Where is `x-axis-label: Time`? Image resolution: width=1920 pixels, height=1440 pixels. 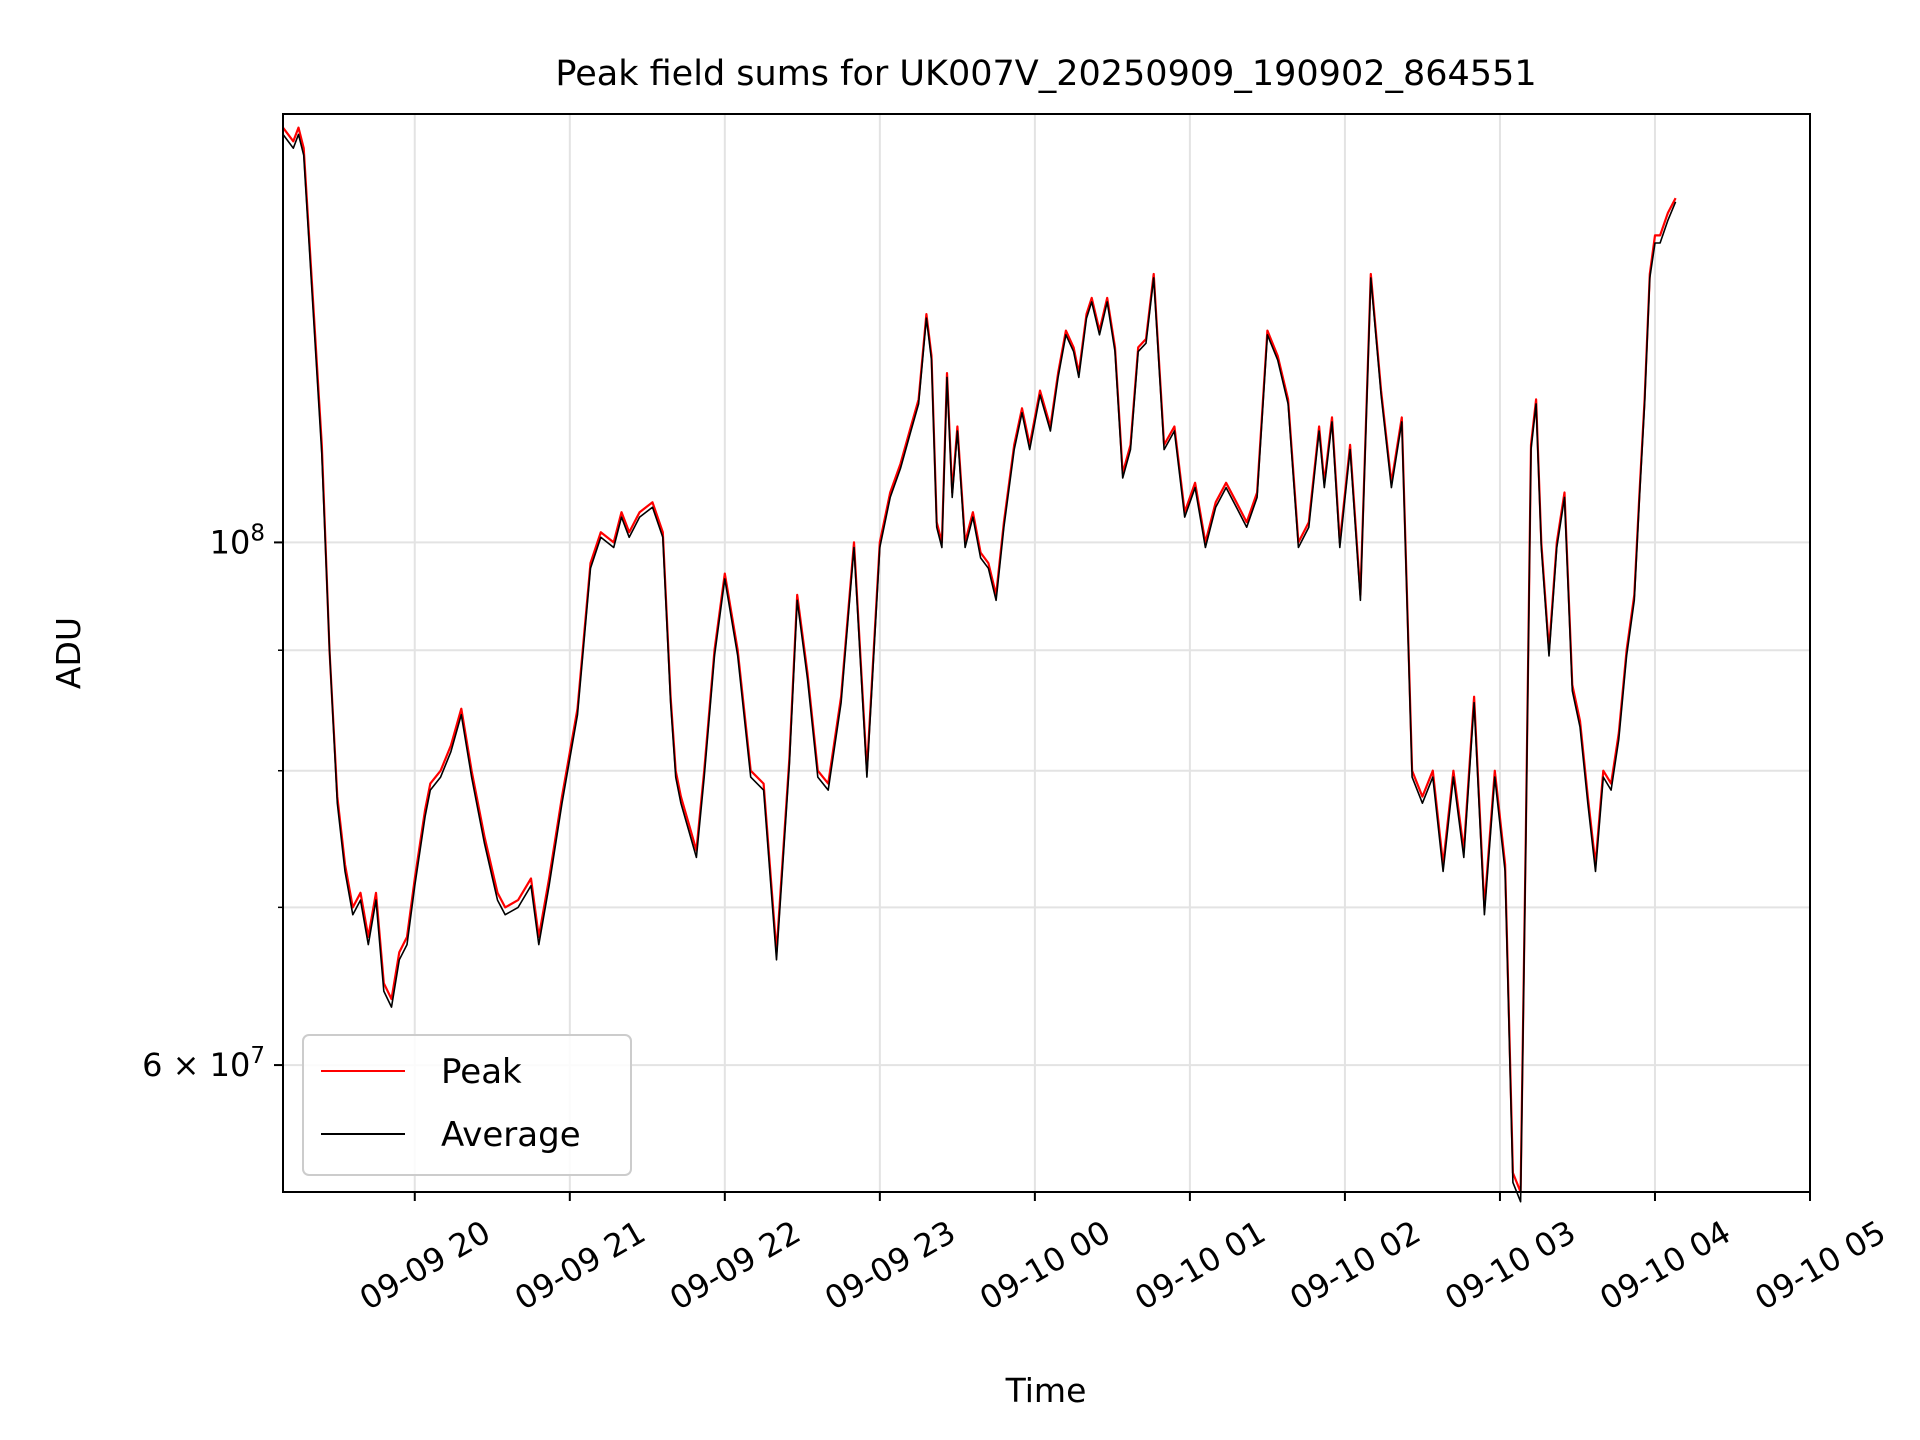 x-axis-label: Time is located at coordinates (1046, 1390).